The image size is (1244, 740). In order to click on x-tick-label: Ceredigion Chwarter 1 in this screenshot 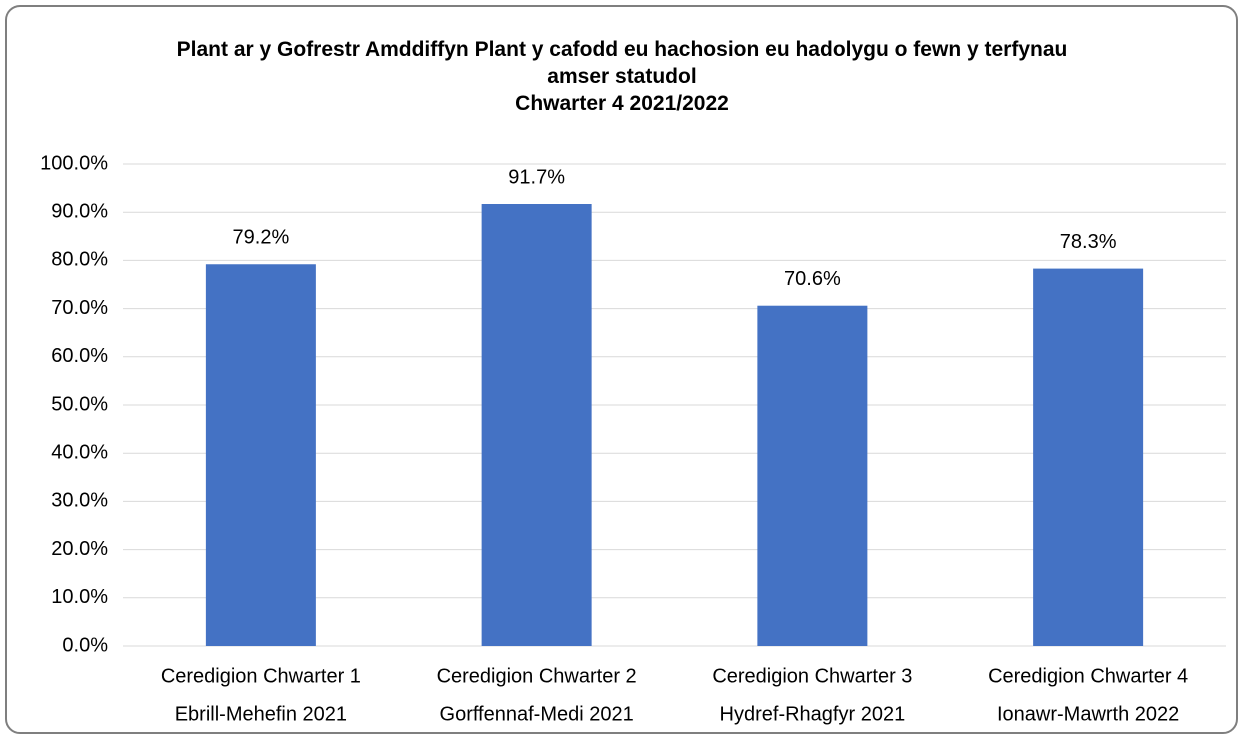, I will do `click(261, 676)`.